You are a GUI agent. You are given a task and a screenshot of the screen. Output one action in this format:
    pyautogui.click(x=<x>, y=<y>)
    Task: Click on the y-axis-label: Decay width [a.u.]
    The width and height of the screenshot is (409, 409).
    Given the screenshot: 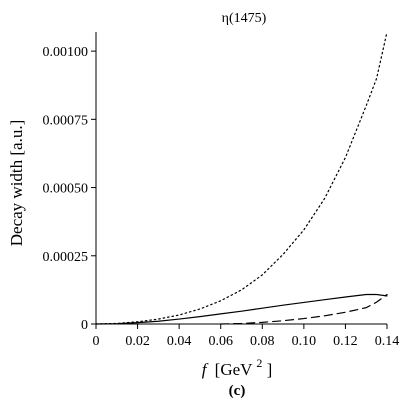 What is the action you would take?
    pyautogui.click(x=16, y=183)
    